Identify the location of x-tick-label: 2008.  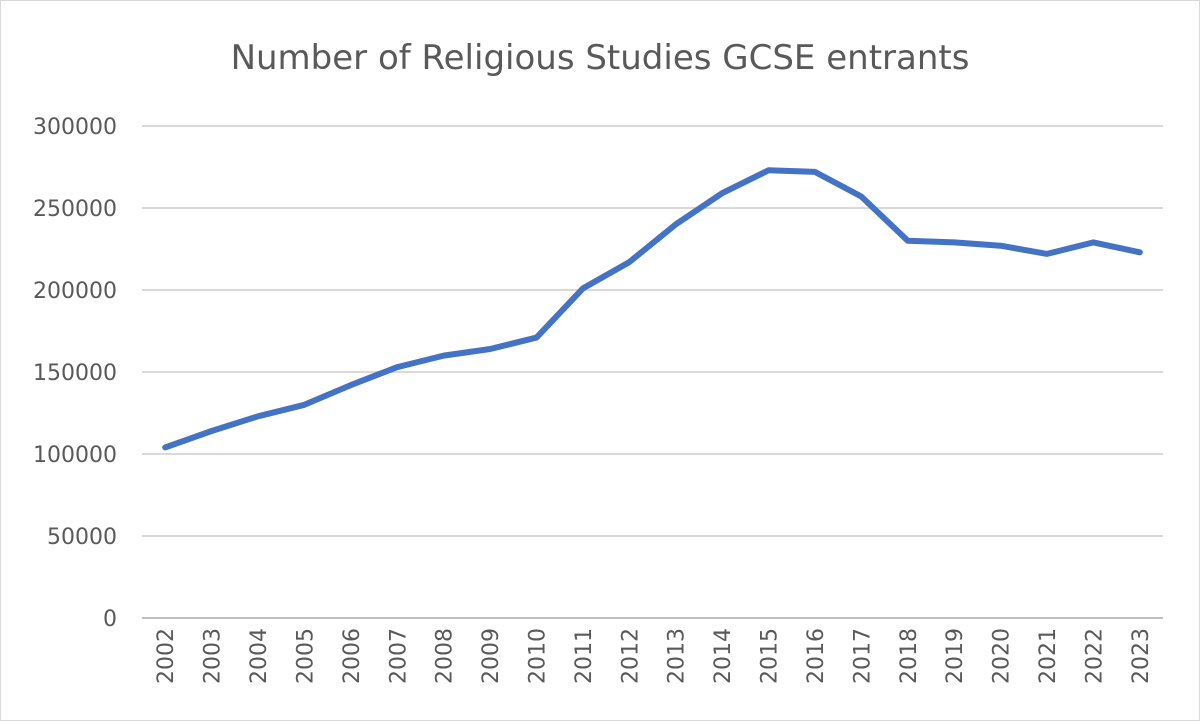
(445, 656).